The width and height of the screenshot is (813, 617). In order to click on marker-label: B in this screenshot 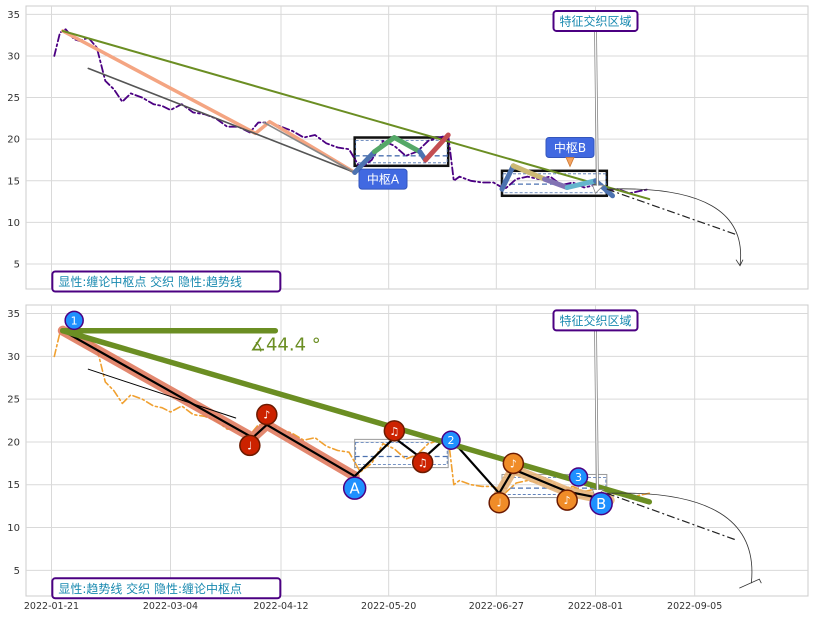, I will do `click(601, 504)`.